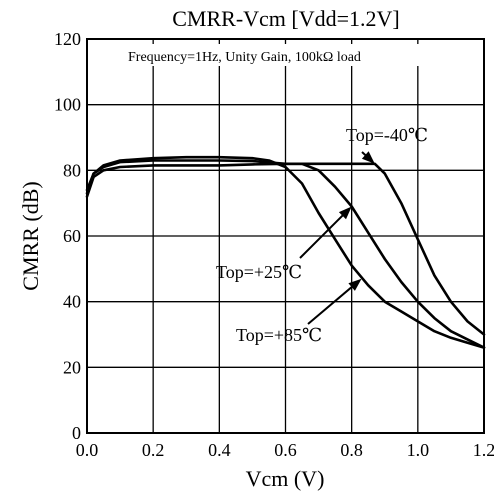 This screenshot has width=494, height=499. What do you see at coordinates (72, 236) in the screenshot?
I see `y-tick-label: 60` at bounding box center [72, 236].